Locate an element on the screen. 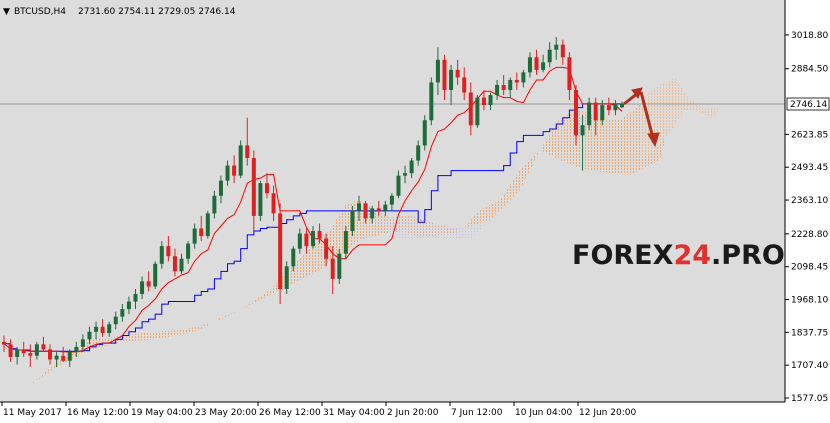  price-tag-box is located at coordinates (808, 104).